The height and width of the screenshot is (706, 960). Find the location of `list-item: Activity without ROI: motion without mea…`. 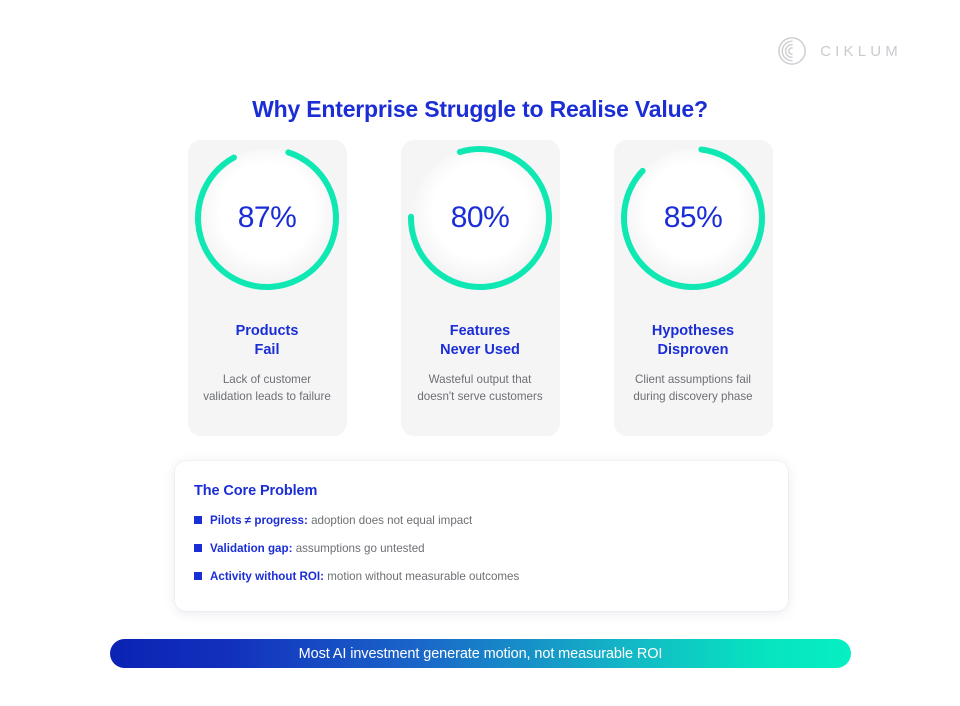

list-item: Activity without ROI: motion without mea… is located at coordinates (480, 577).